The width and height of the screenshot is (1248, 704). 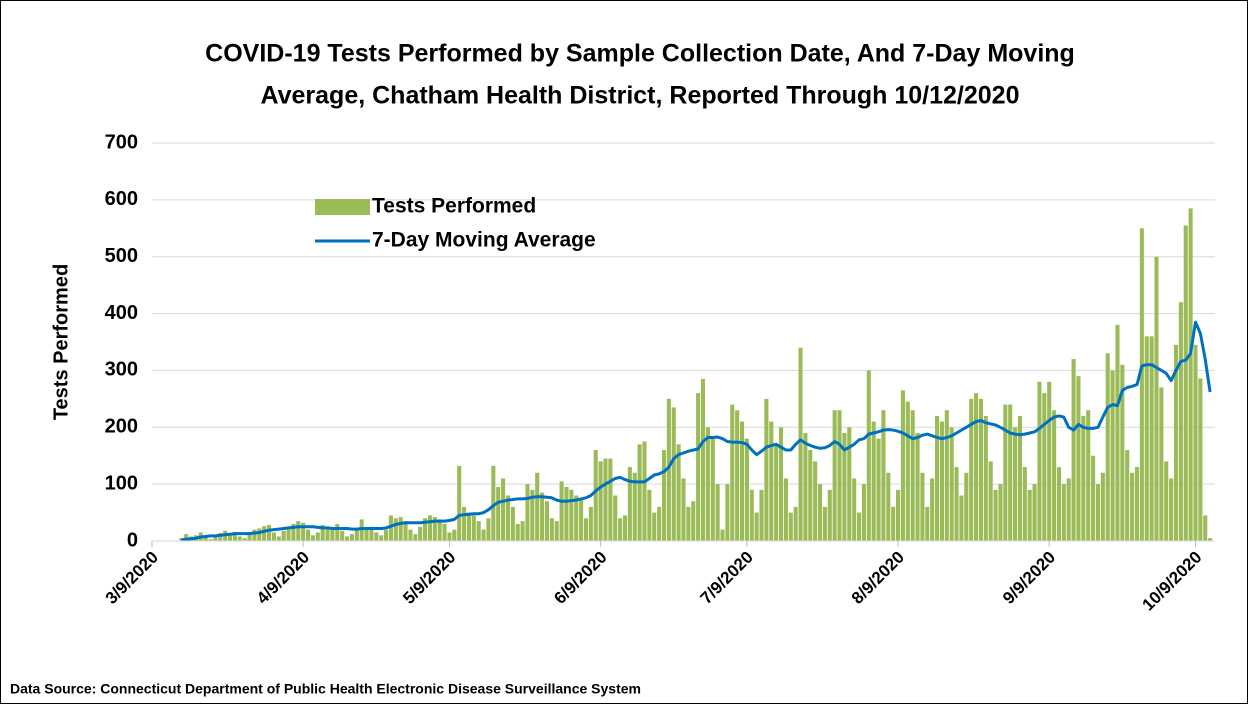 What do you see at coordinates (454, 206) in the screenshot?
I see `legend-label: Tests Performed` at bounding box center [454, 206].